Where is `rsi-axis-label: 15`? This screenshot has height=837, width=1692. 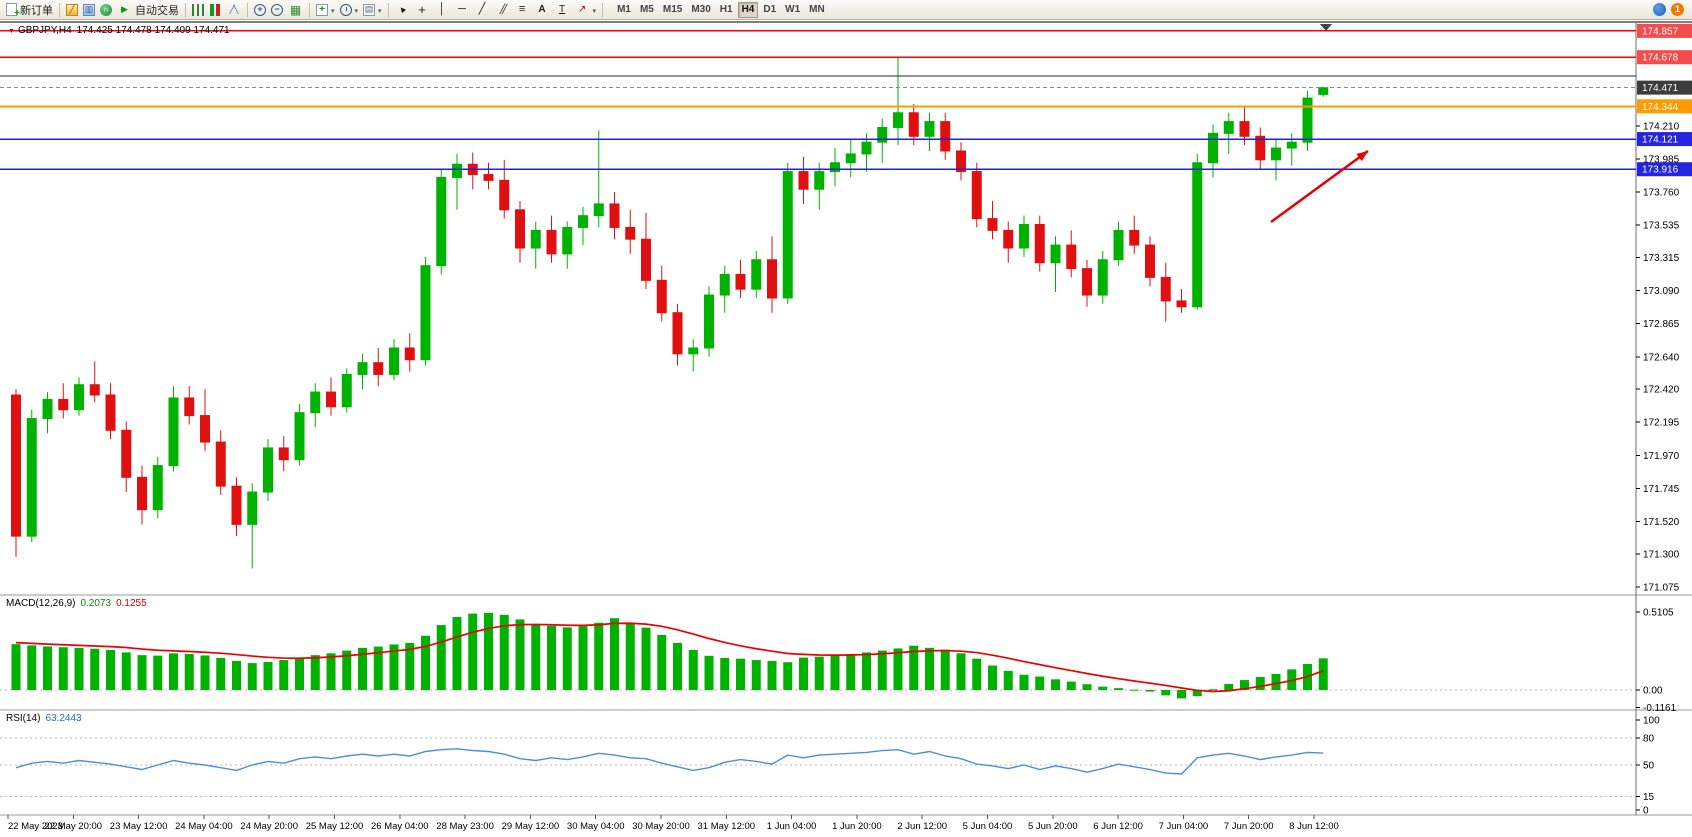
rsi-axis-label: 15 is located at coordinates (1649, 797).